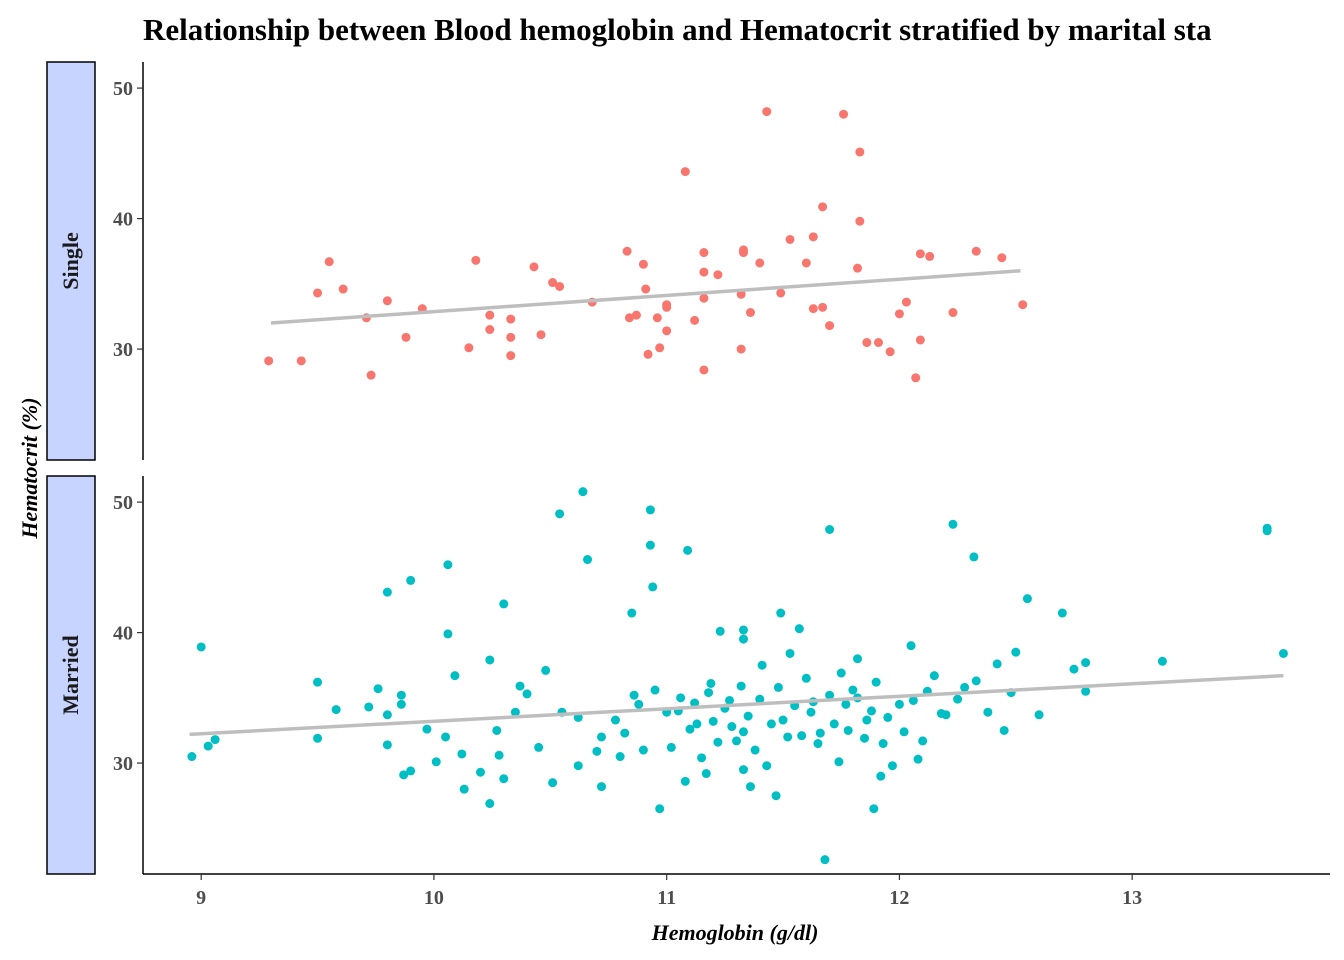  What do you see at coordinates (735, 932) in the screenshot?
I see `x-axis-title: Hemoglobin (g/dl)` at bounding box center [735, 932].